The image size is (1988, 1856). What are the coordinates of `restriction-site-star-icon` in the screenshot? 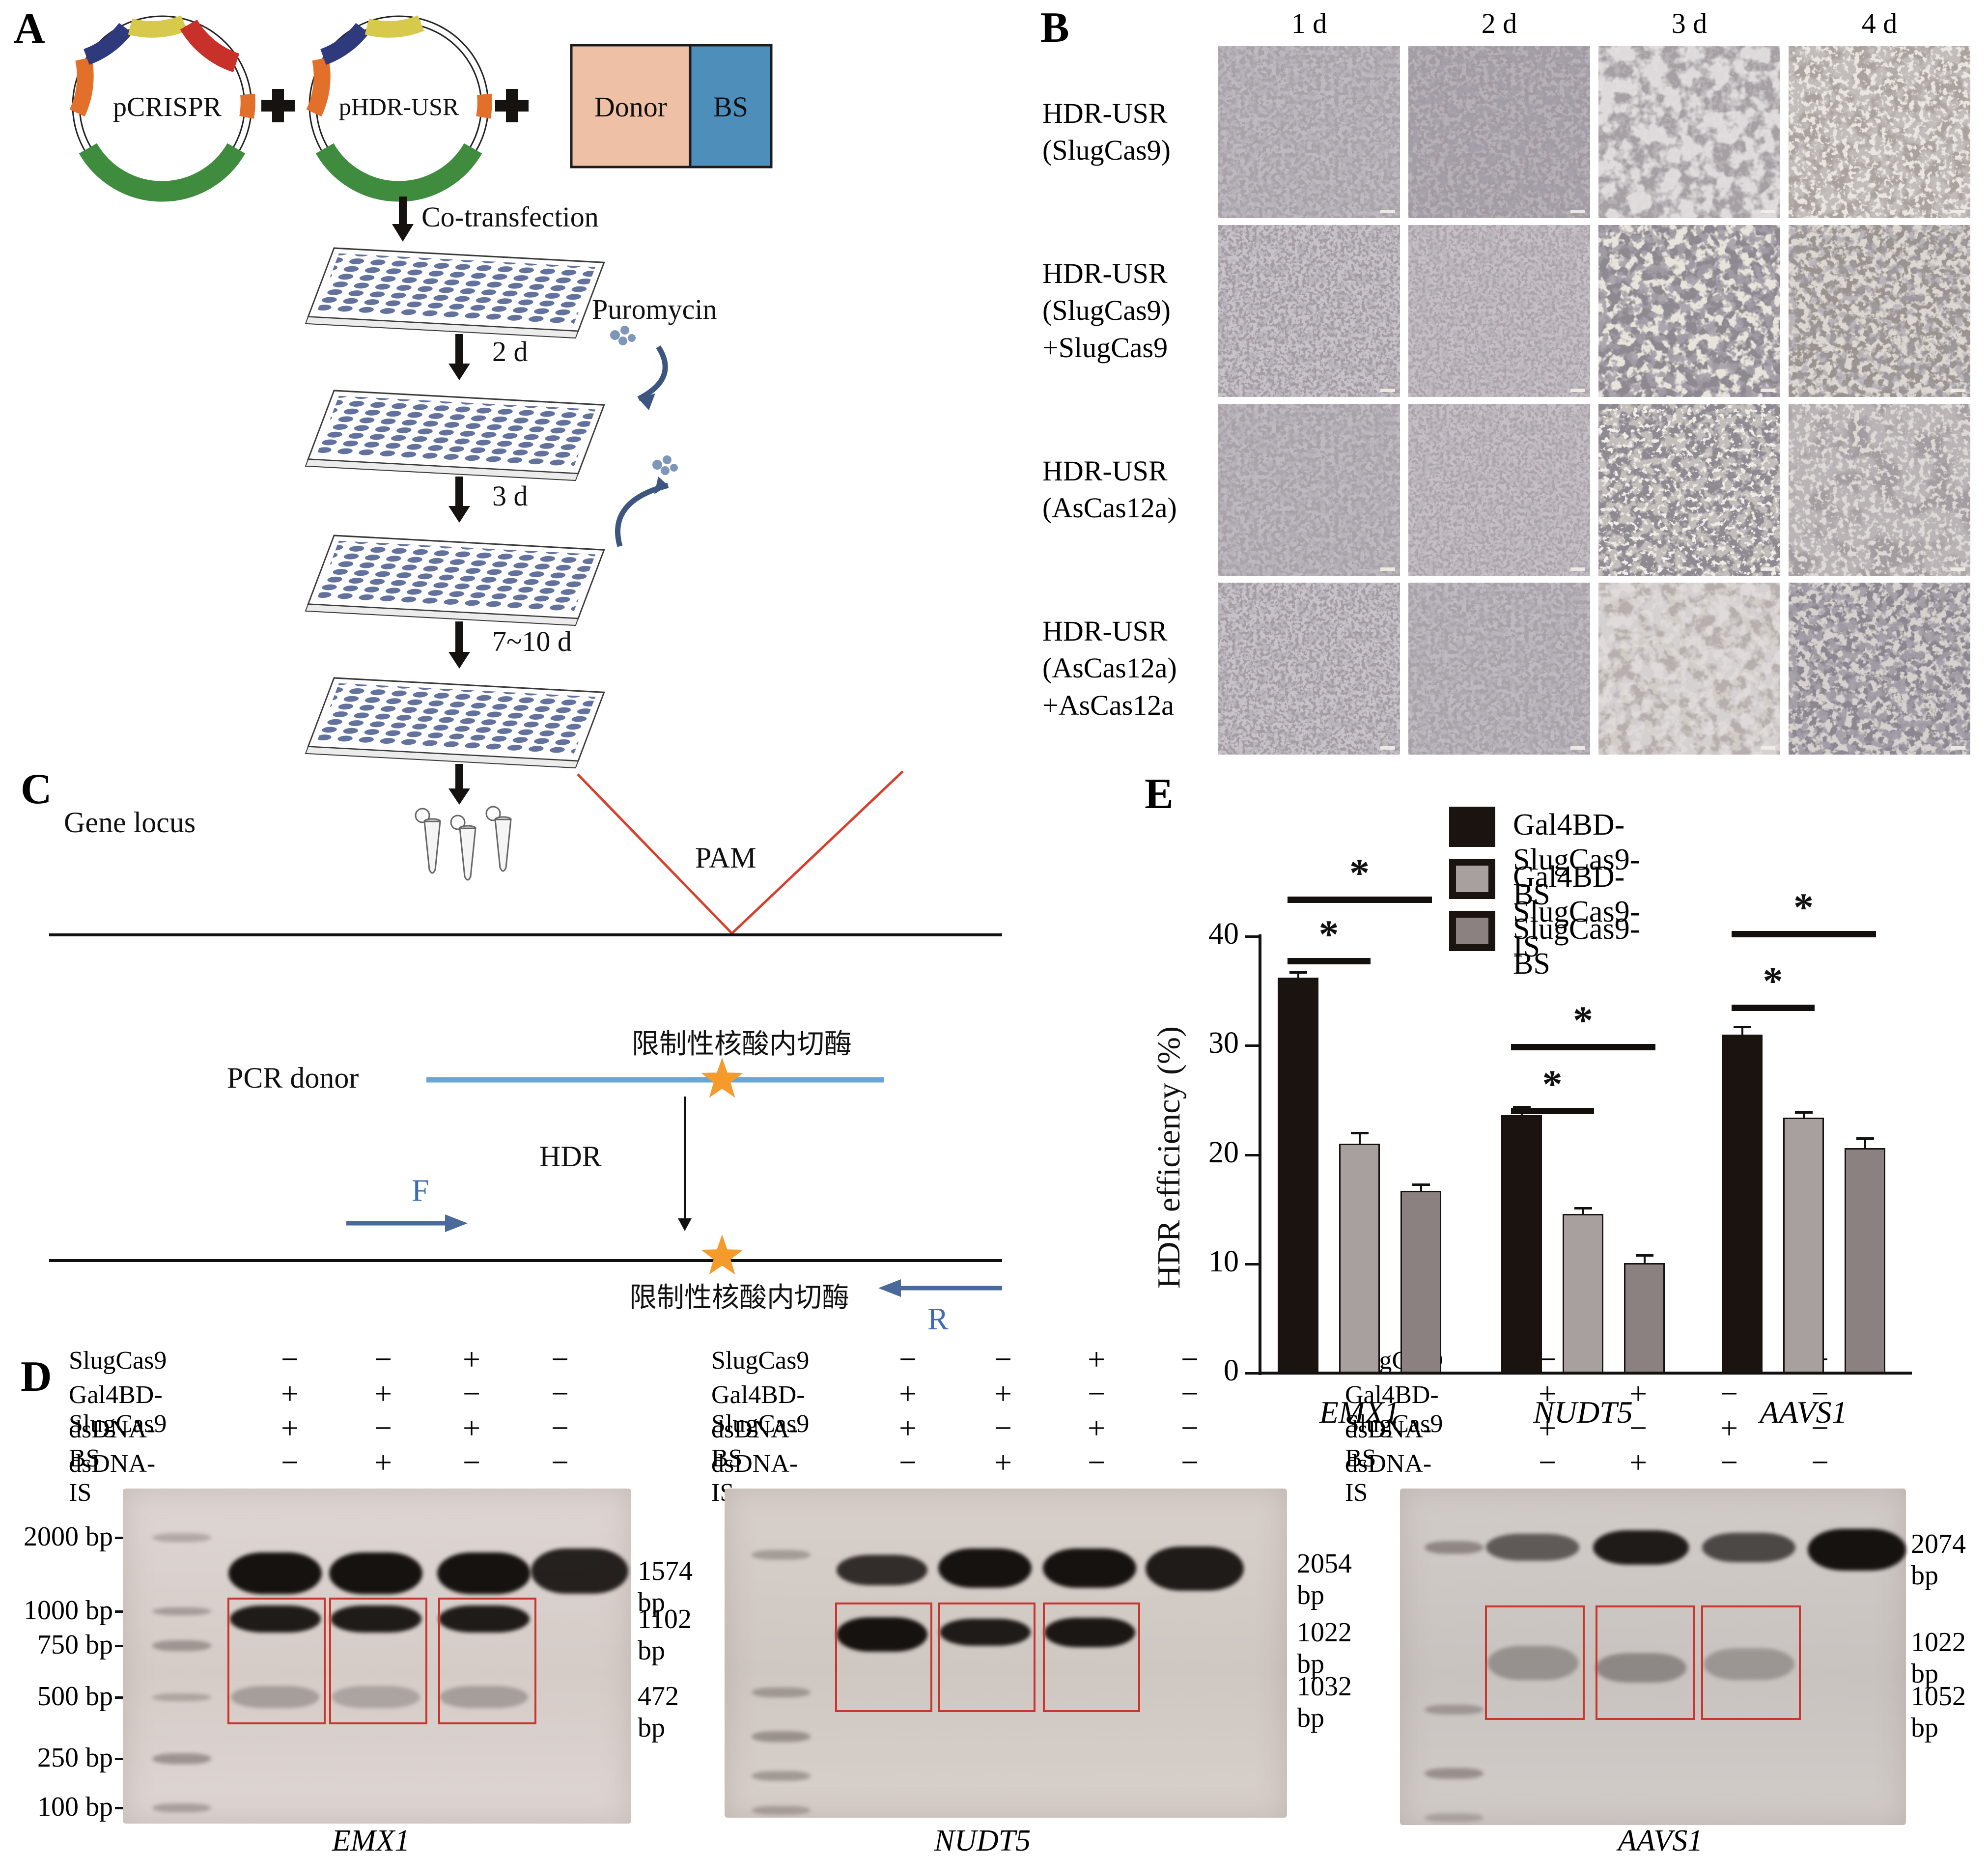 It's located at (722, 1077).